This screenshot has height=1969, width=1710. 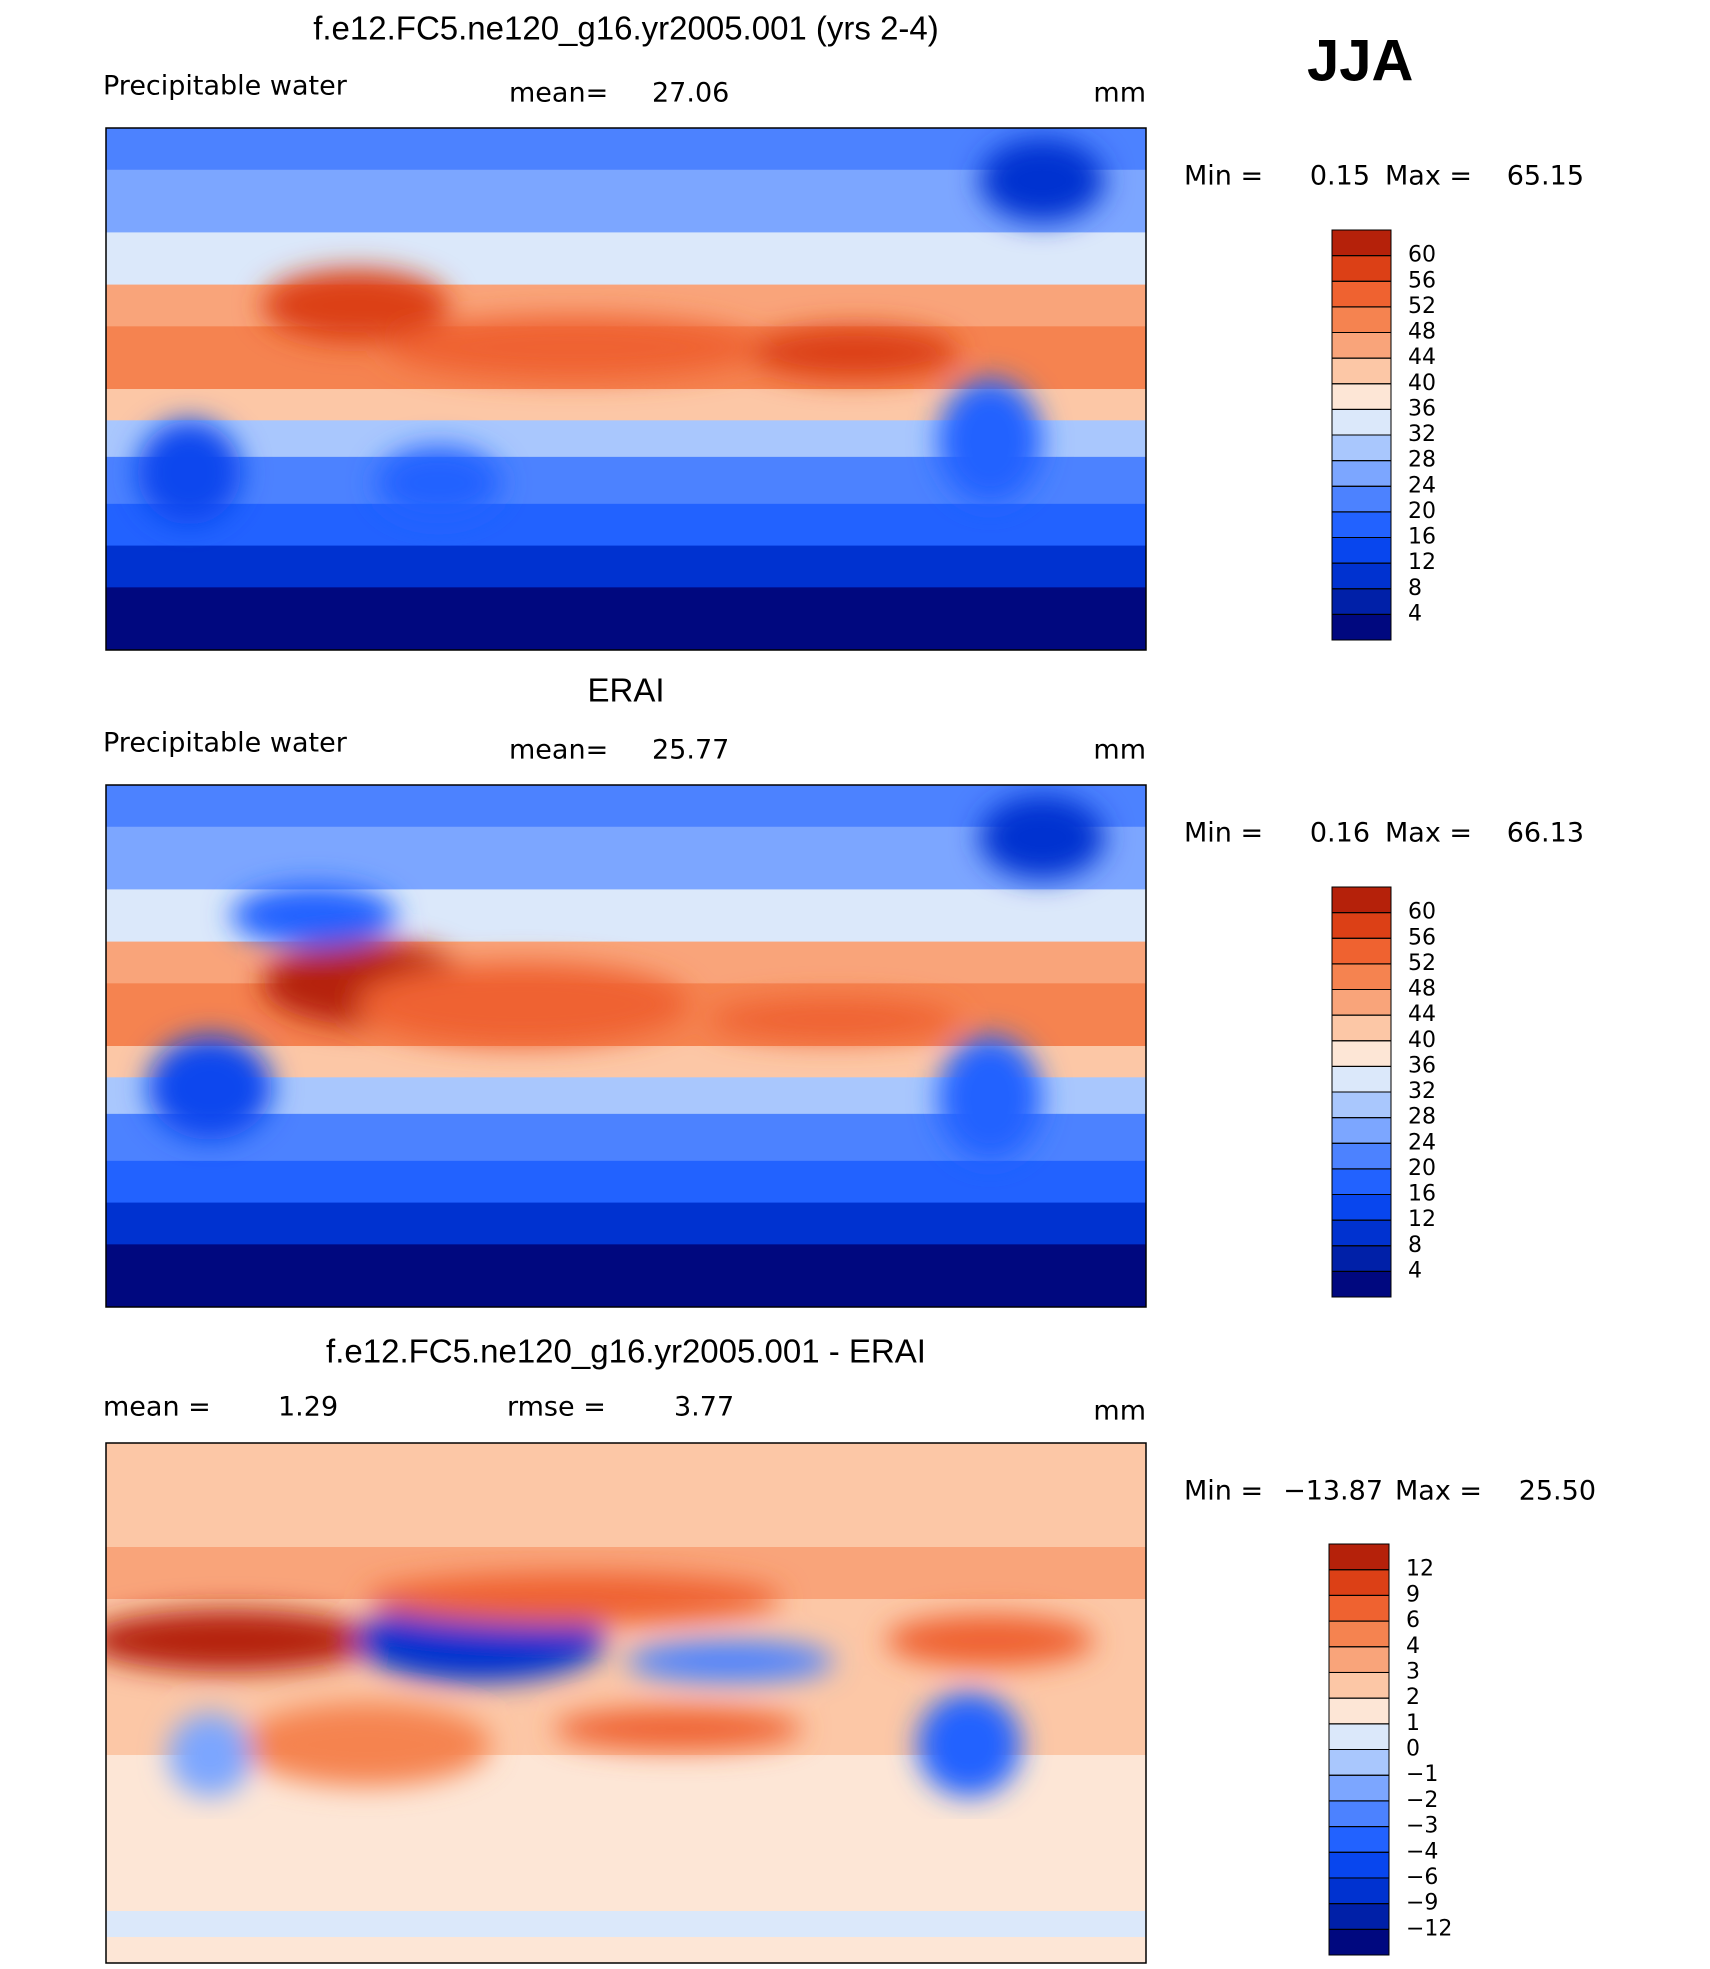 What do you see at coordinates (1422, 1117) in the screenshot?
I see `colorbar-label: 28` at bounding box center [1422, 1117].